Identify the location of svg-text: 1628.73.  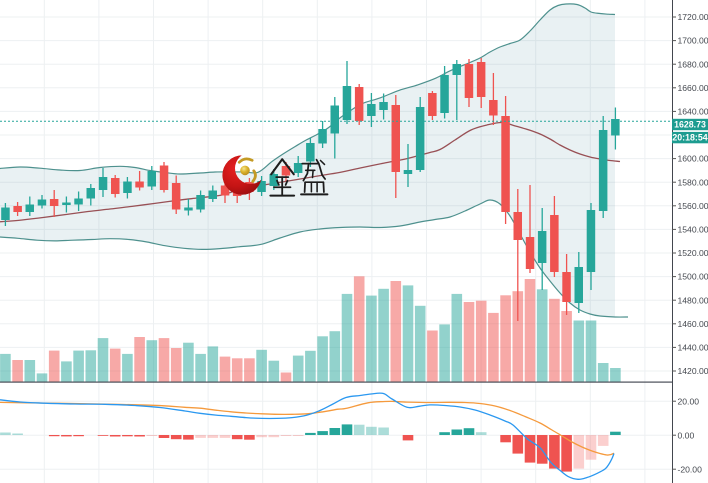
(690, 125).